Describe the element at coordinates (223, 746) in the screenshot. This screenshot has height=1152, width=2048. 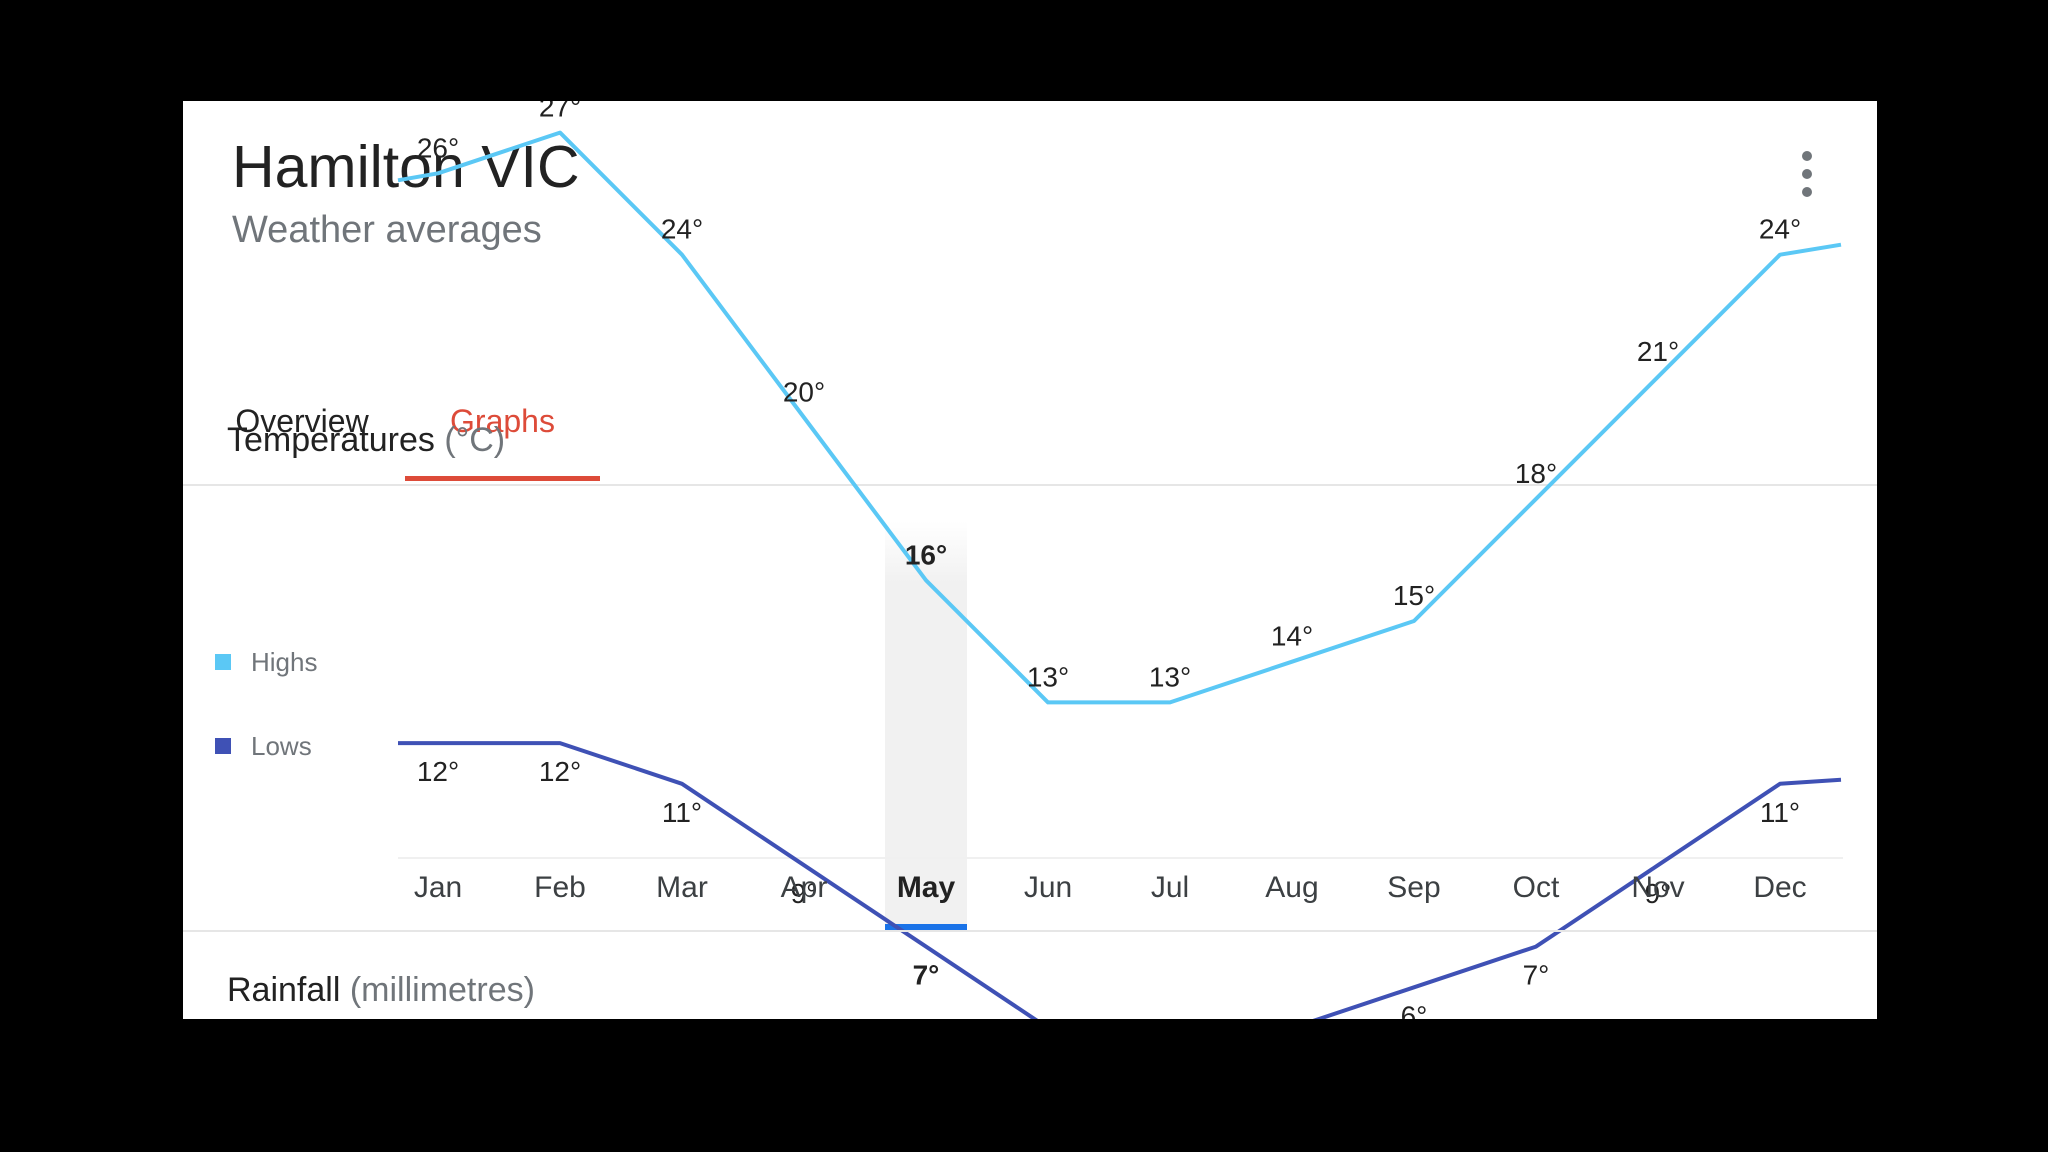
I see `legend-lows-swatch` at that location.